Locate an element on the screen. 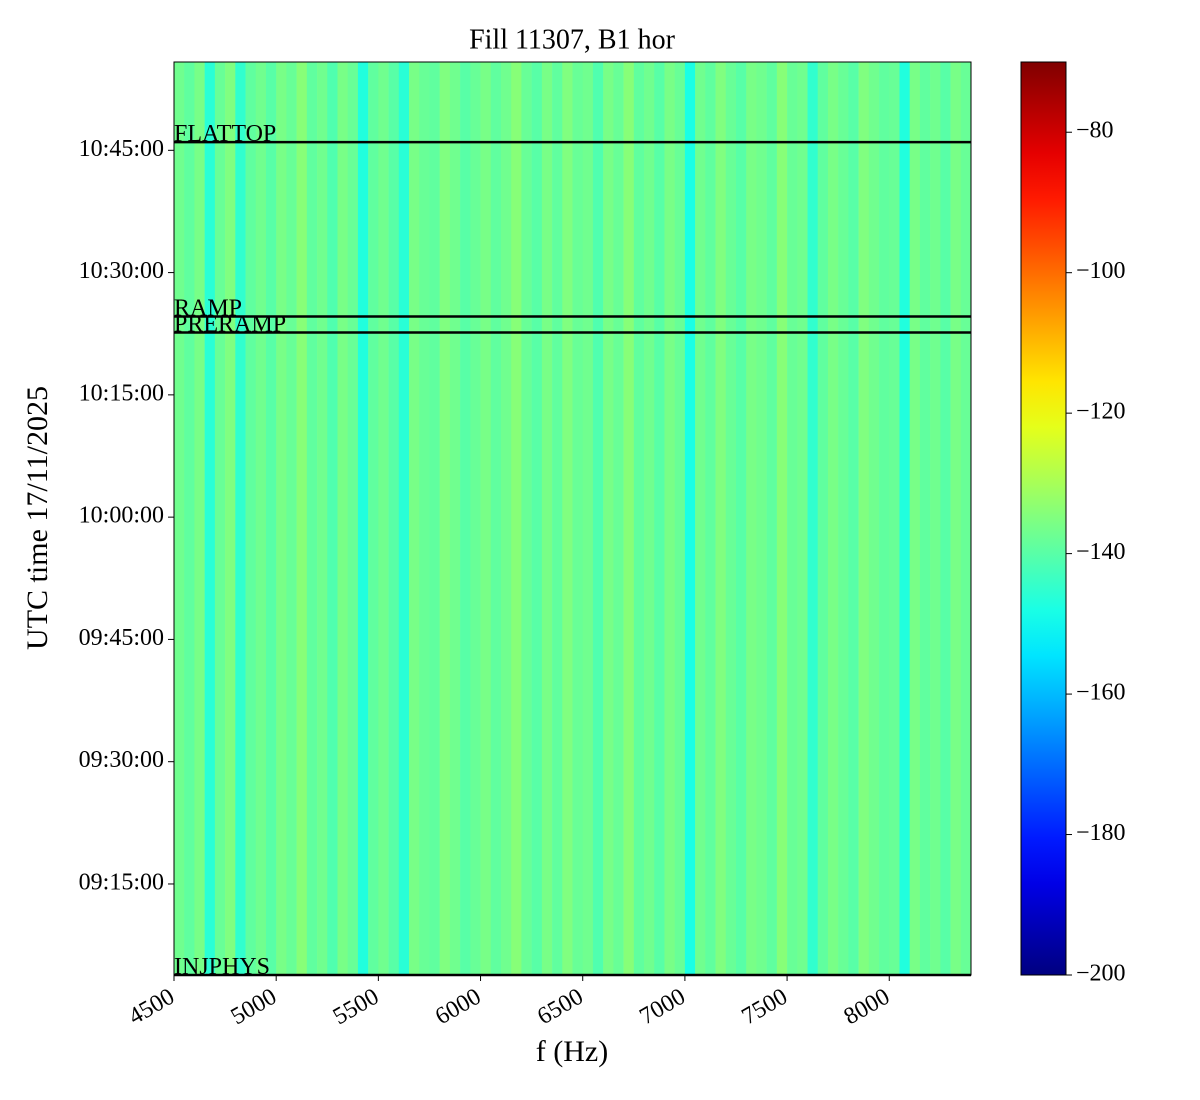  y-tick-label: 10:15:00 is located at coordinates (121, 393).